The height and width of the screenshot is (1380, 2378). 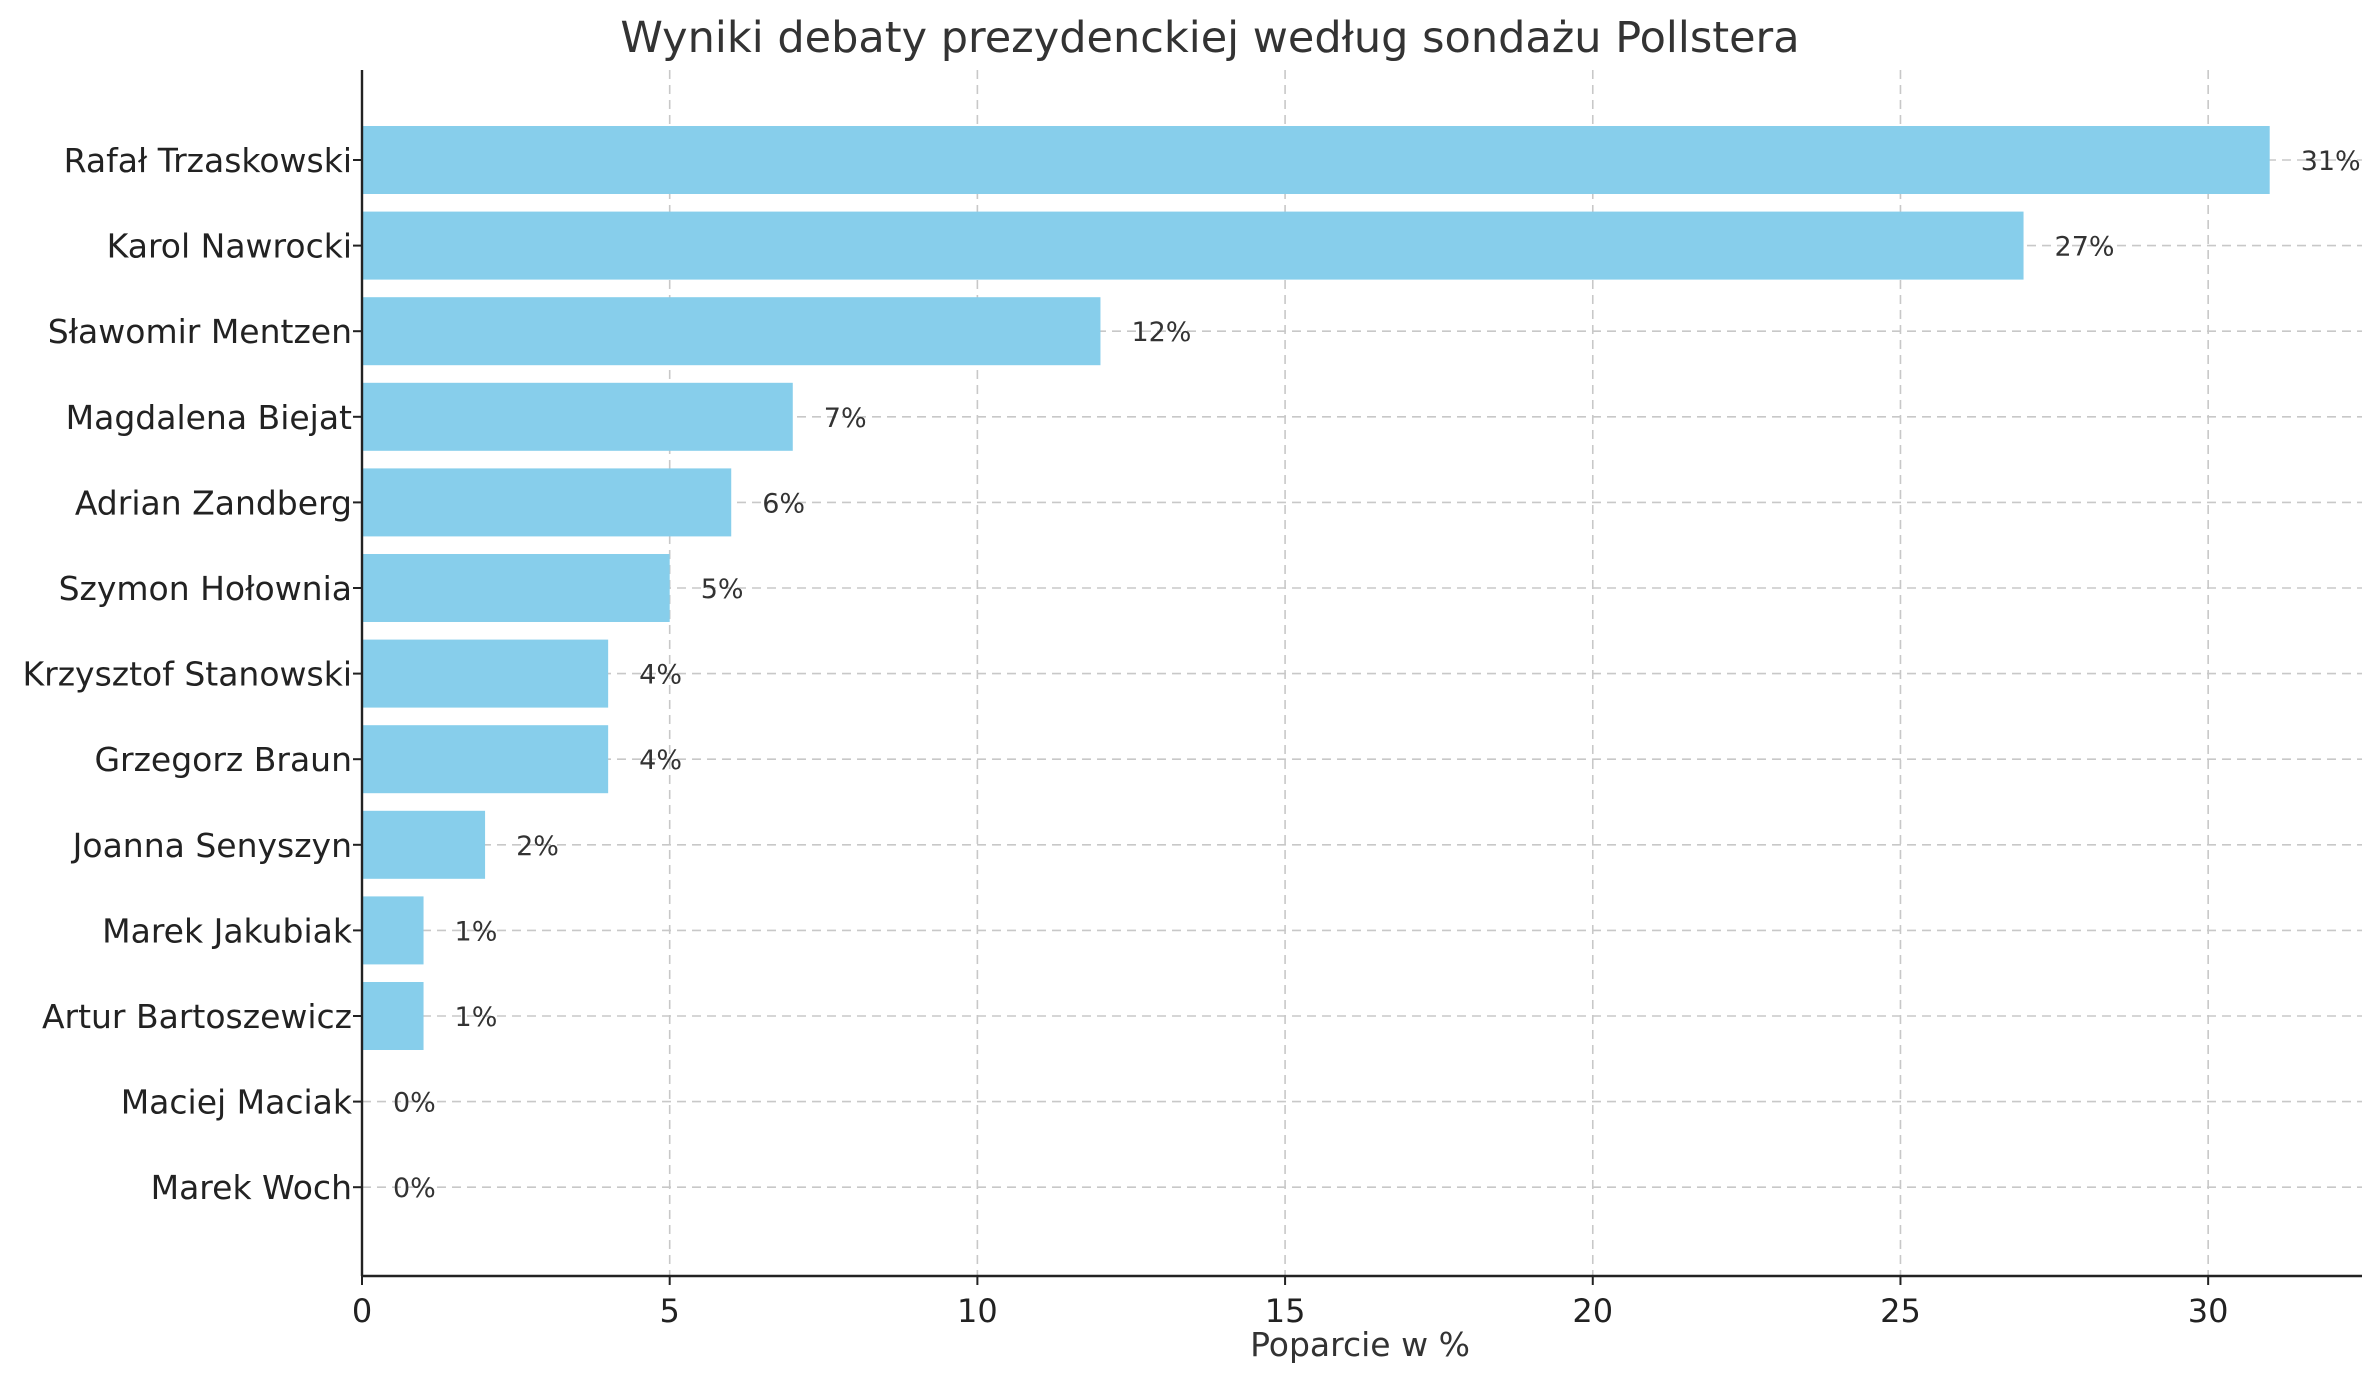 What do you see at coordinates (237, 1102) in the screenshot?
I see `category-label: Maciej Maciak` at bounding box center [237, 1102].